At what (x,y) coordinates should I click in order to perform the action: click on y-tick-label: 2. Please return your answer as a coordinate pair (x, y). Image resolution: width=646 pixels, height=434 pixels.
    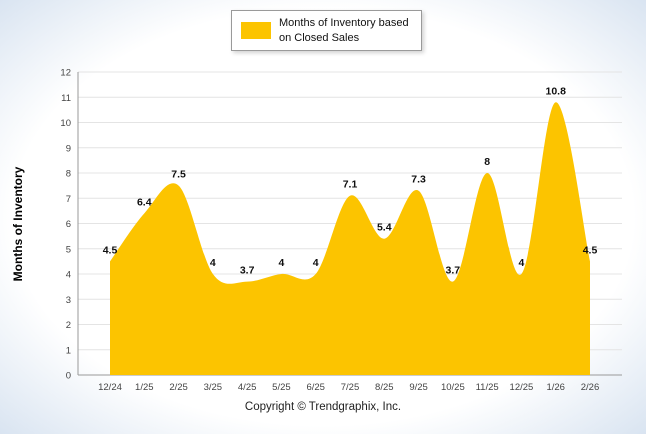
    Looking at the image, I should click on (68, 325).